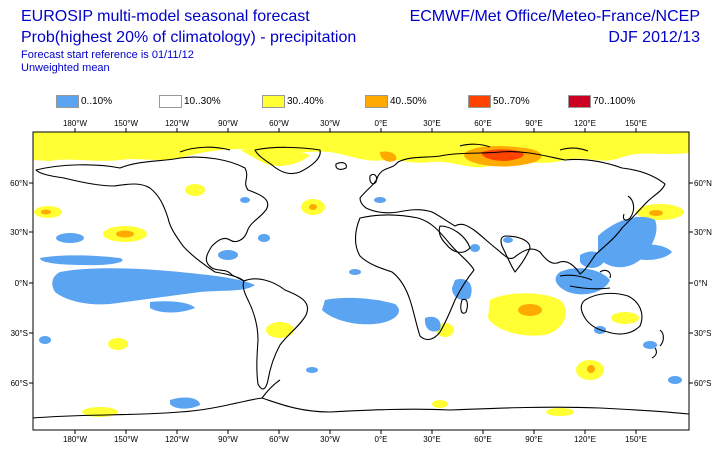  Describe the element at coordinates (361, 408) in the screenshot. I see `coast-antarctica` at that location.